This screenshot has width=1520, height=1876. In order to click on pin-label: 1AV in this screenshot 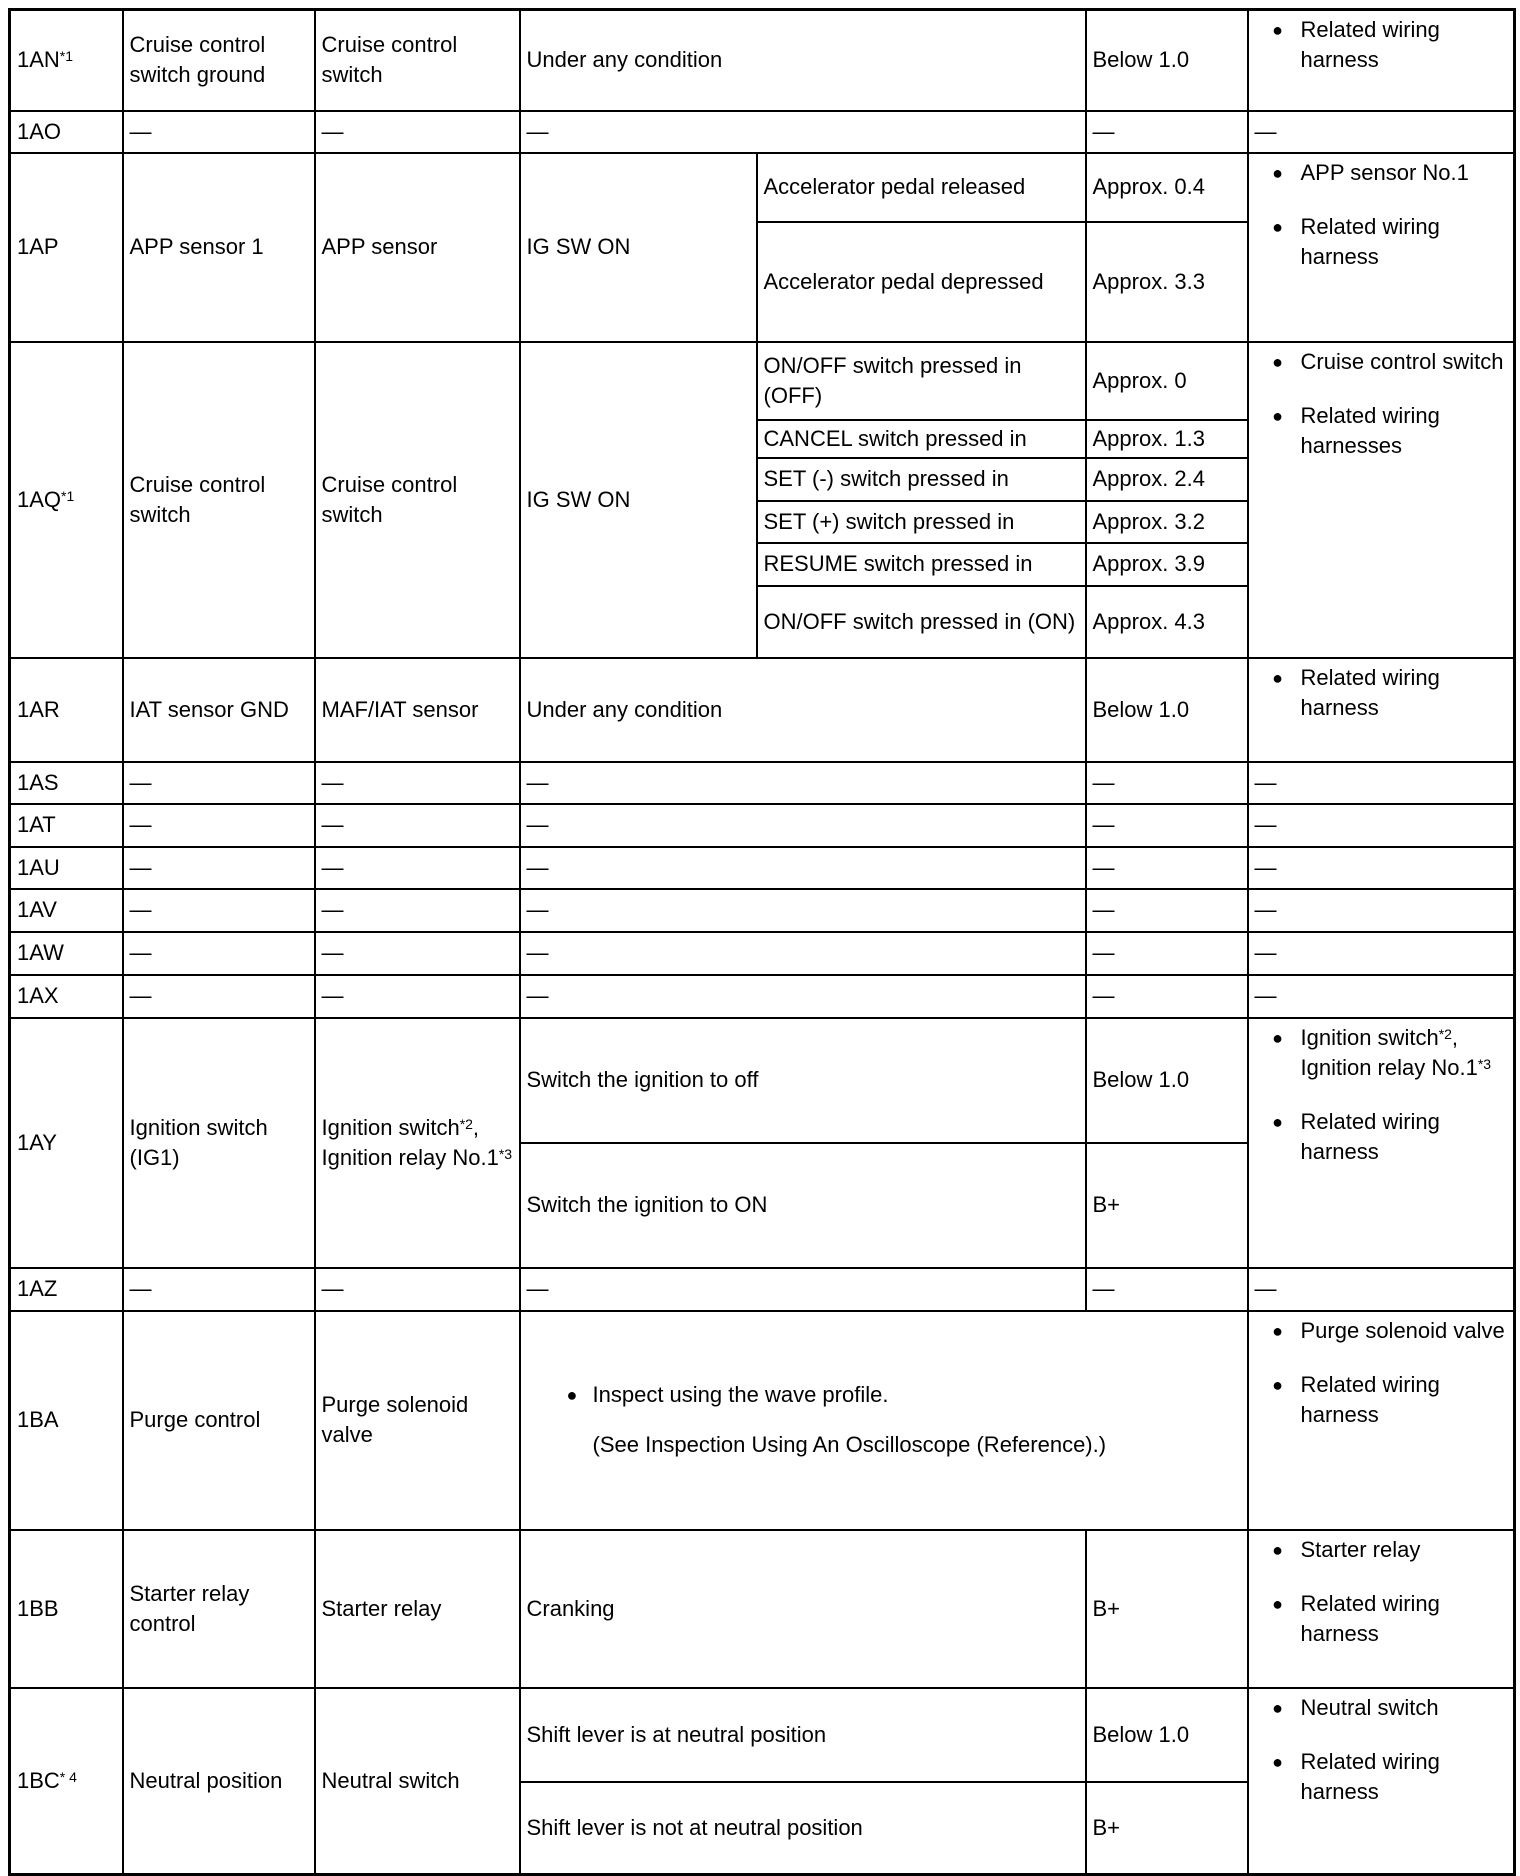, I will do `click(37, 909)`.